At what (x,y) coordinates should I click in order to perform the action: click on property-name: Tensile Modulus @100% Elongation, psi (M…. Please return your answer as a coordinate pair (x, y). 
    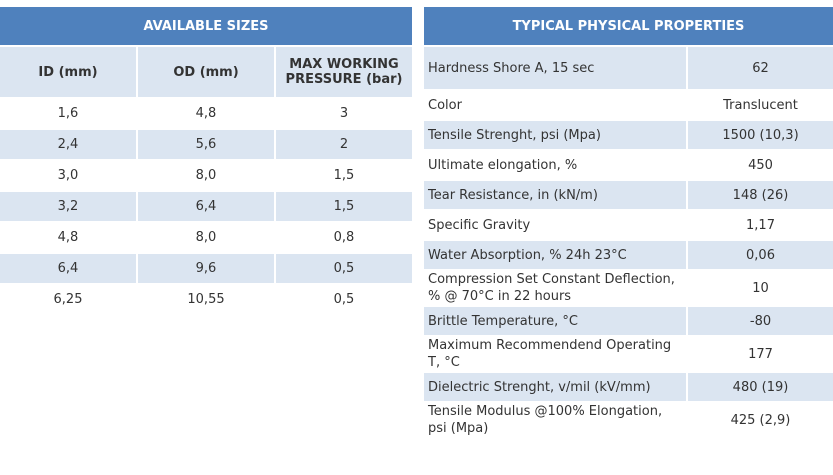
    Looking at the image, I should click on (545, 420).